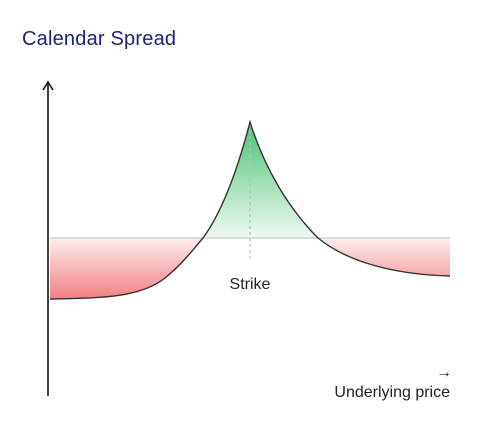 This screenshot has height=440, width=500. I want to click on loss-region-right, so click(384, 257).